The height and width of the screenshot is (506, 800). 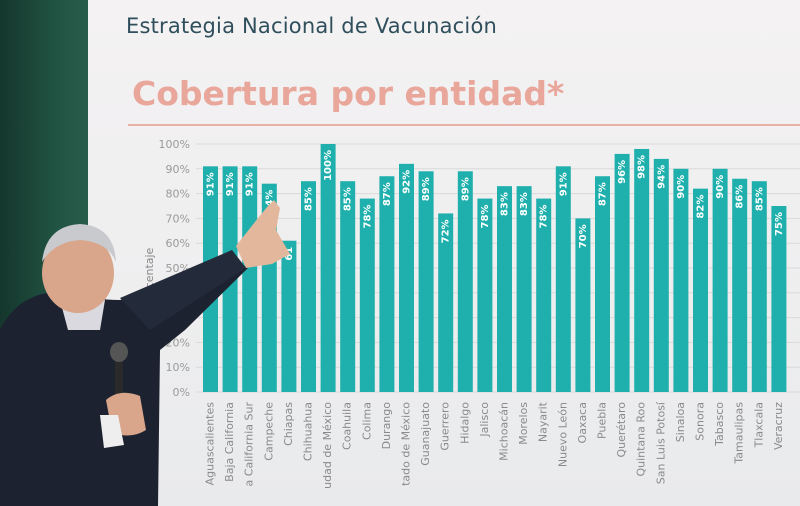 What do you see at coordinates (582, 422) in the screenshot?
I see `x-category-label: Oaxaca` at bounding box center [582, 422].